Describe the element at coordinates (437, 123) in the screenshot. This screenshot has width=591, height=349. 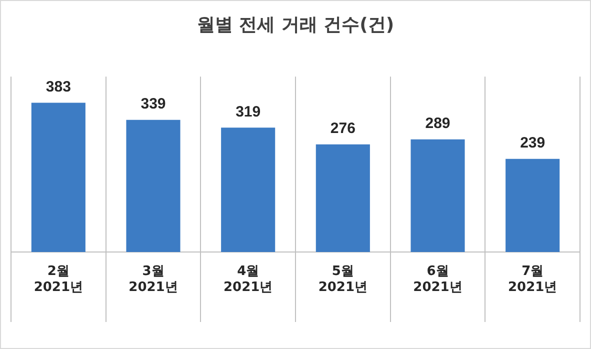
I see `data-label: 289` at that location.